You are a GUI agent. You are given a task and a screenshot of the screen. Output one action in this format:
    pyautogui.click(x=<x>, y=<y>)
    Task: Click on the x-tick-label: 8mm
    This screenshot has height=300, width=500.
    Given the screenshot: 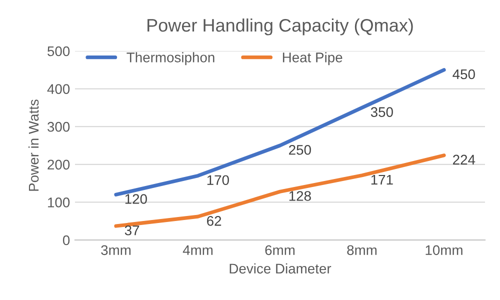 What is the action you would take?
    pyautogui.click(x=362, y=250)
    